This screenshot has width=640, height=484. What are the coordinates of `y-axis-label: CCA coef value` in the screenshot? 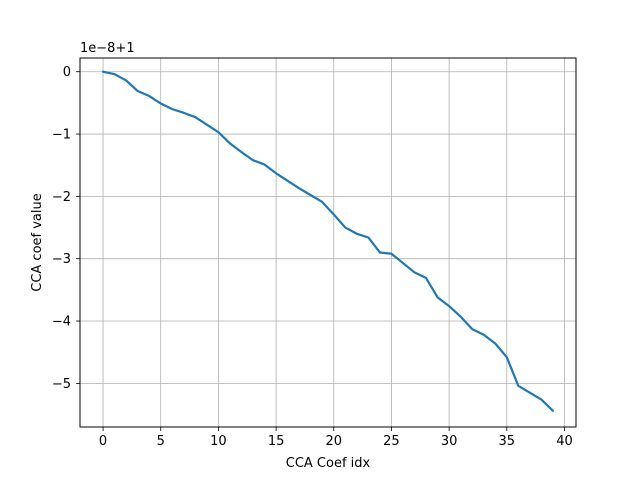 It's located at (37, 242).